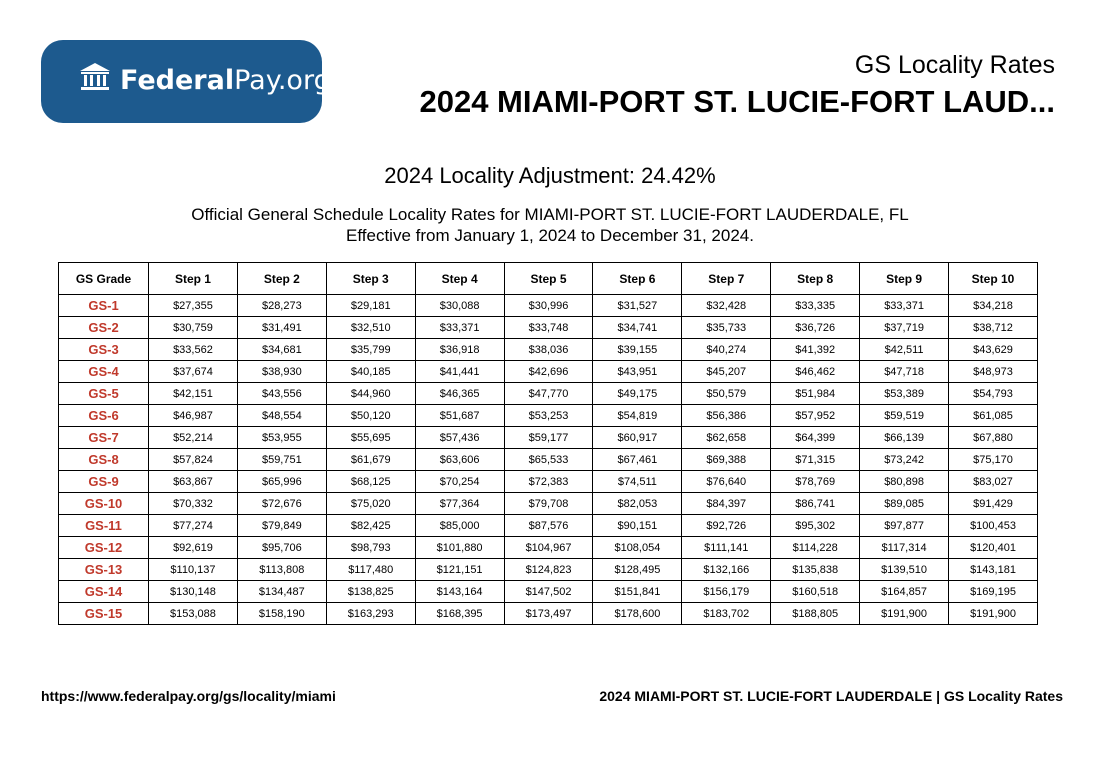 Image resolution: width=1100 pixels, height=778 pixels. Describe the element at coordinates (815, 305) in the screenshot. I see `pay-cell: $33,335` at that location.